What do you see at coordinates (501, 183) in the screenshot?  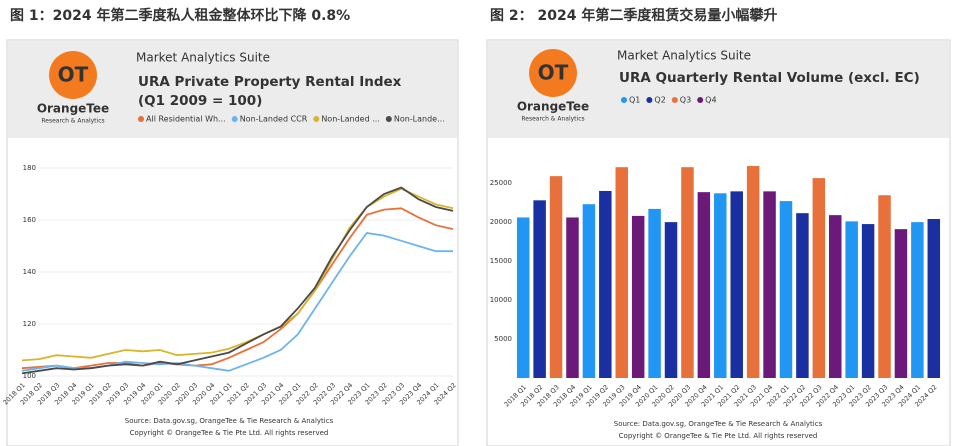 I see `y-tick-label: 25000` at bounding box center [501, 183].